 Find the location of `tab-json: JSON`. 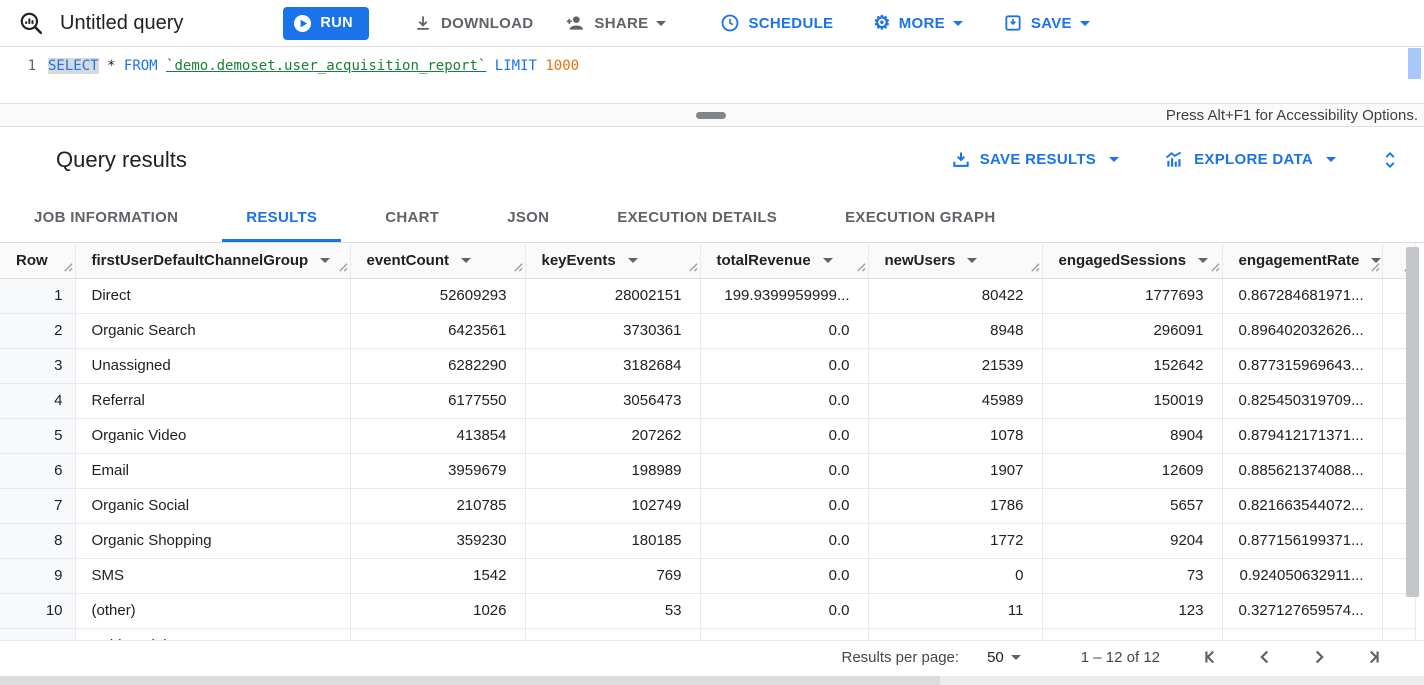

tab-json: JSON is located at coordinates (528, 217).